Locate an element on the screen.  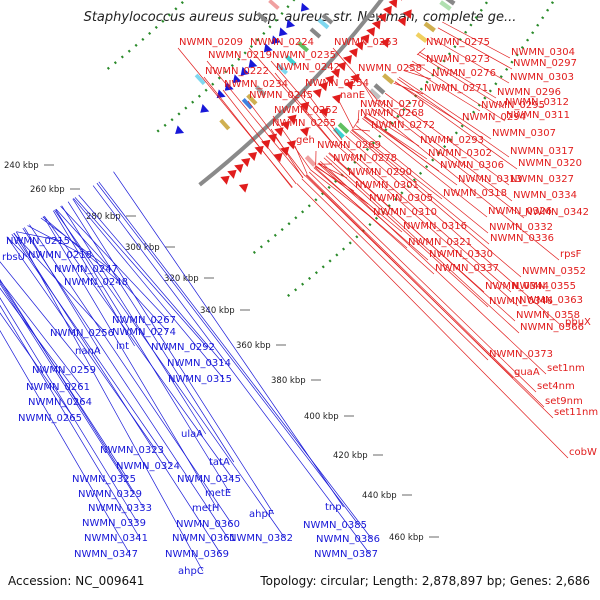
forward-gene-label: set9nm is located at coordinates (564, 401).